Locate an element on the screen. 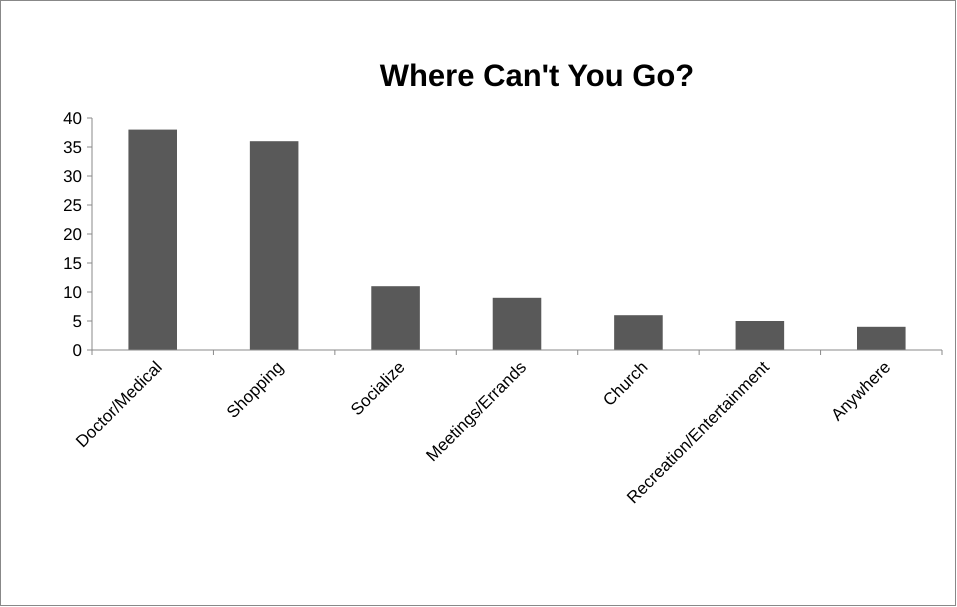  y-tick-label: 5 is located at coordinates (77, 321).